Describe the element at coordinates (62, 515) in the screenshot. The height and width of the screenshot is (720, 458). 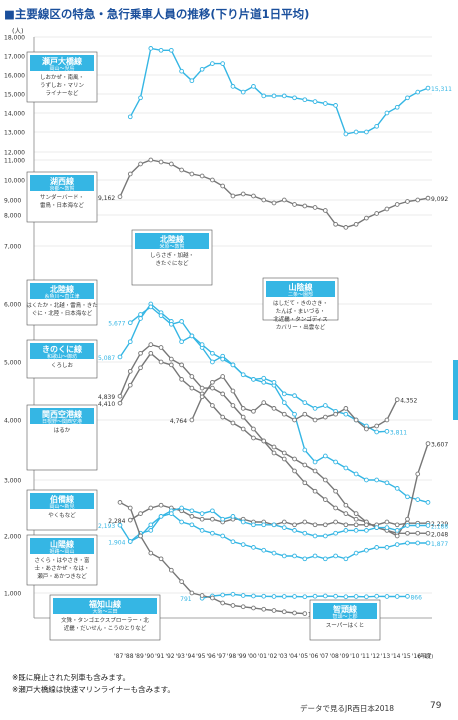
I see `series-trains: やくもなど` at that location.